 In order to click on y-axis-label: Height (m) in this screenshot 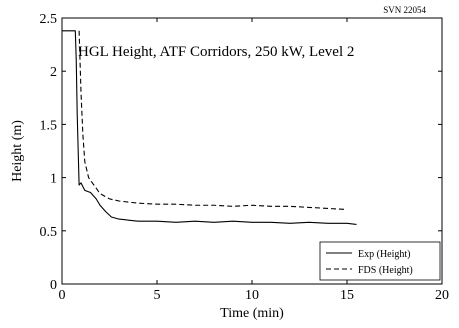, I will do `click(17, 151)`.